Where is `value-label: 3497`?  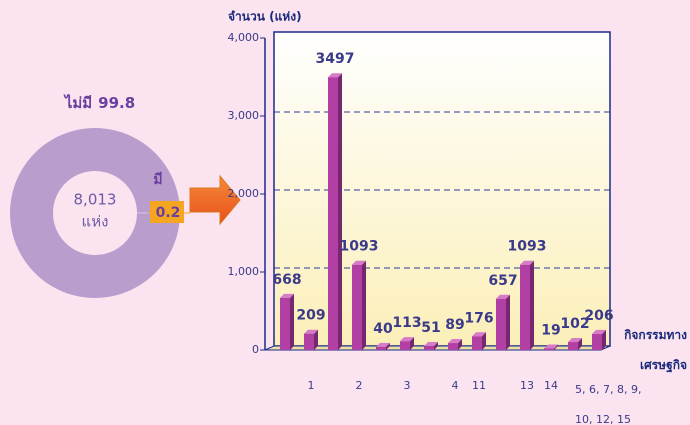 value-label: 3497 is located at coordinates (335, 59).